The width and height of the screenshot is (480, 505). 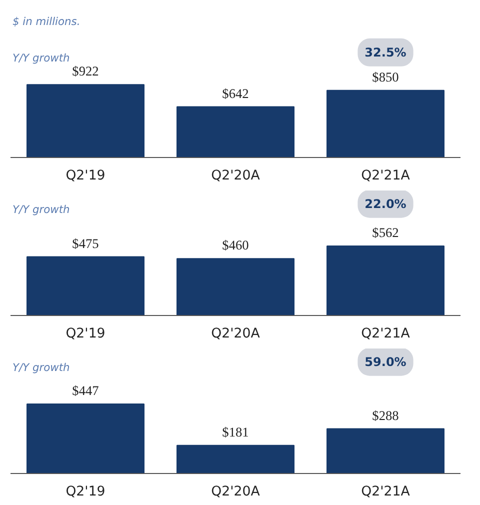 I want to click on data-label: $475, so click(x=86, y=243).